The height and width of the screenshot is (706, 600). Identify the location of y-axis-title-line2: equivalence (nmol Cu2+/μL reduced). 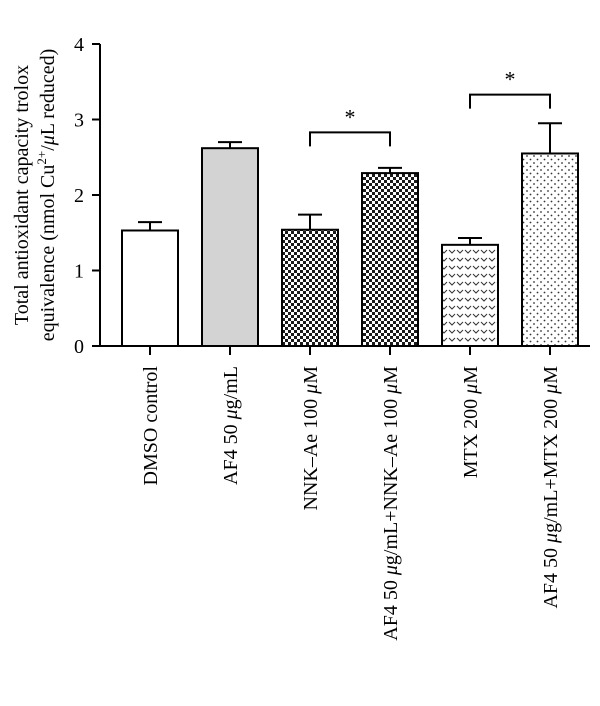
(46, 195).